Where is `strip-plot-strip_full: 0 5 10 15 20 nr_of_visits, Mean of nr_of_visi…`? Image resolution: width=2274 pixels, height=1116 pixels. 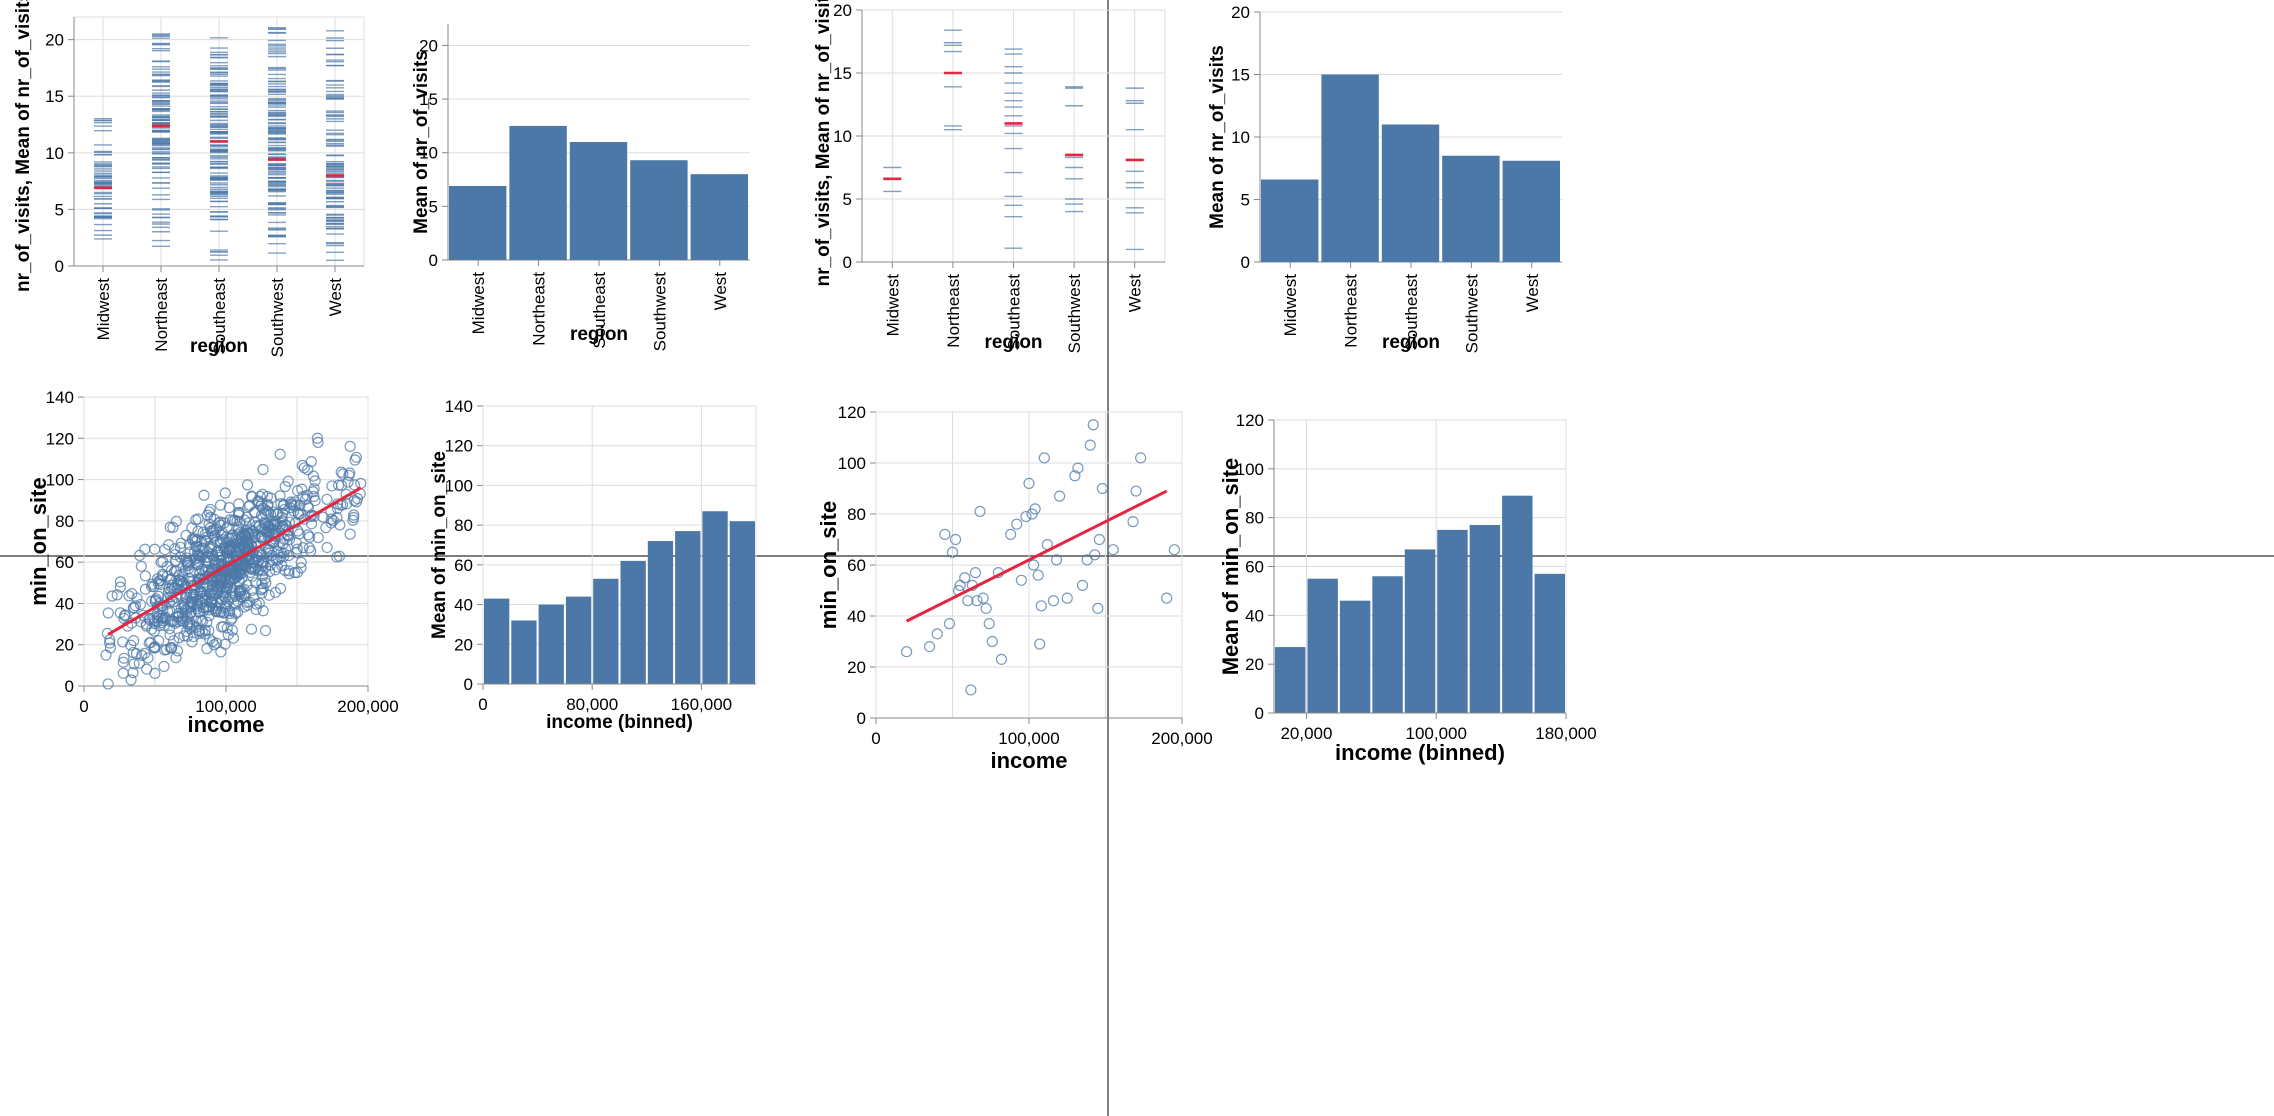
strip-plot-strip_full: 0 5 10 15 20 nr_of_visits, Mean of nr_of_visi… is located at coordinates (189, 178).